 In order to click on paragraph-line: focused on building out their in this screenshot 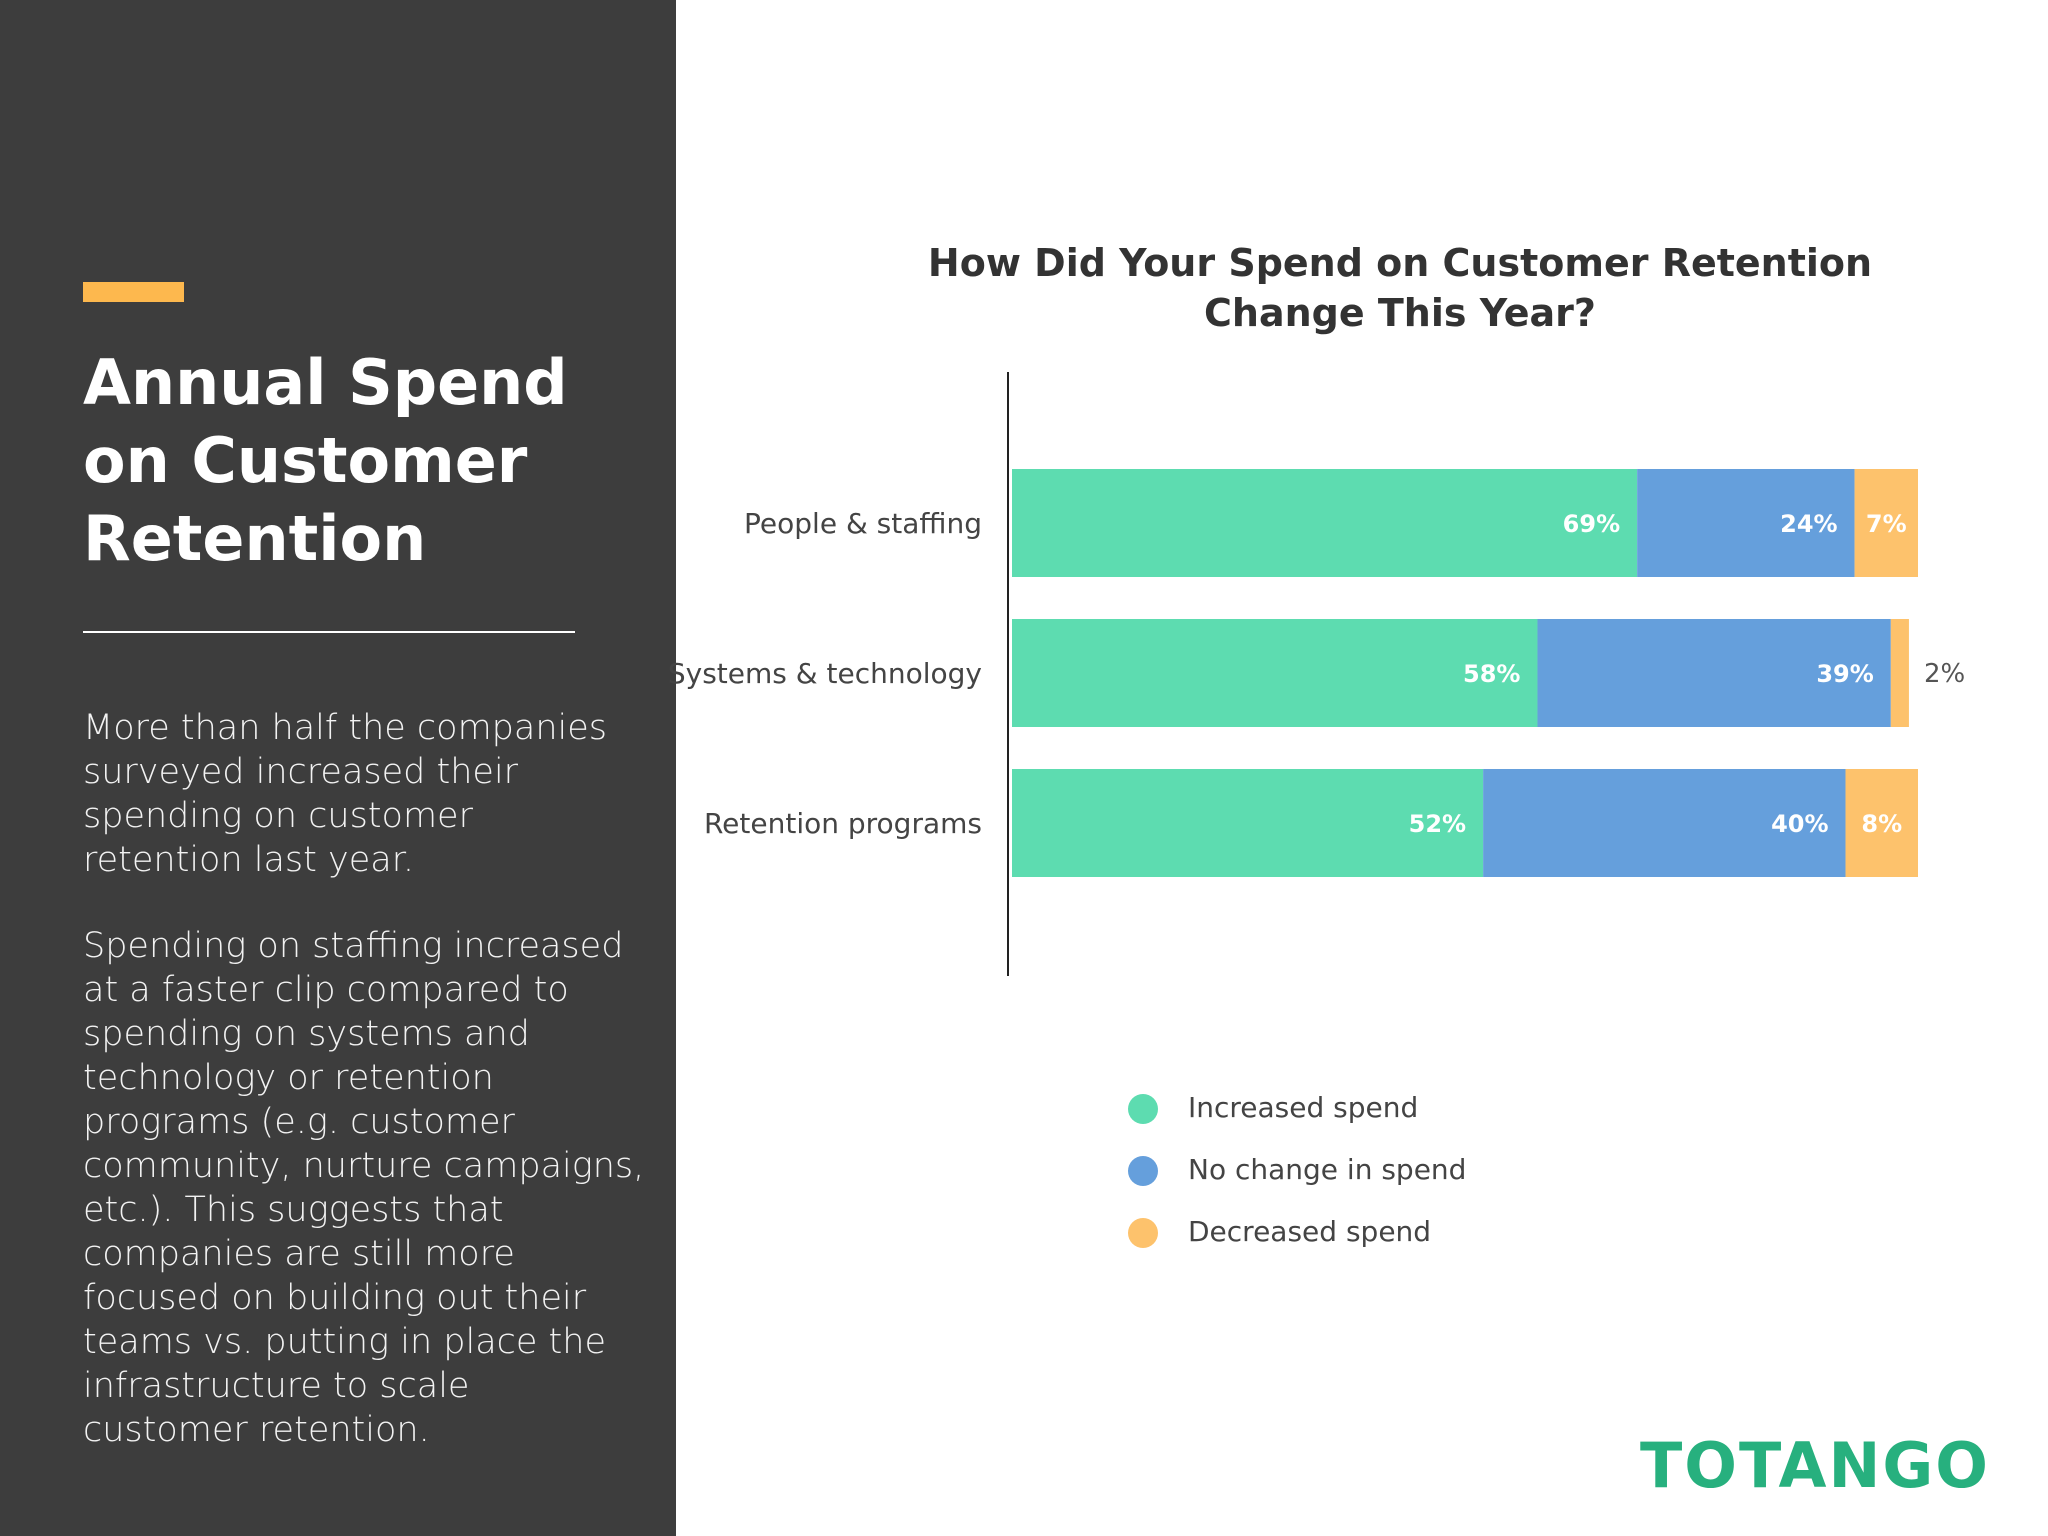, I will do `click(335, 1298)`.